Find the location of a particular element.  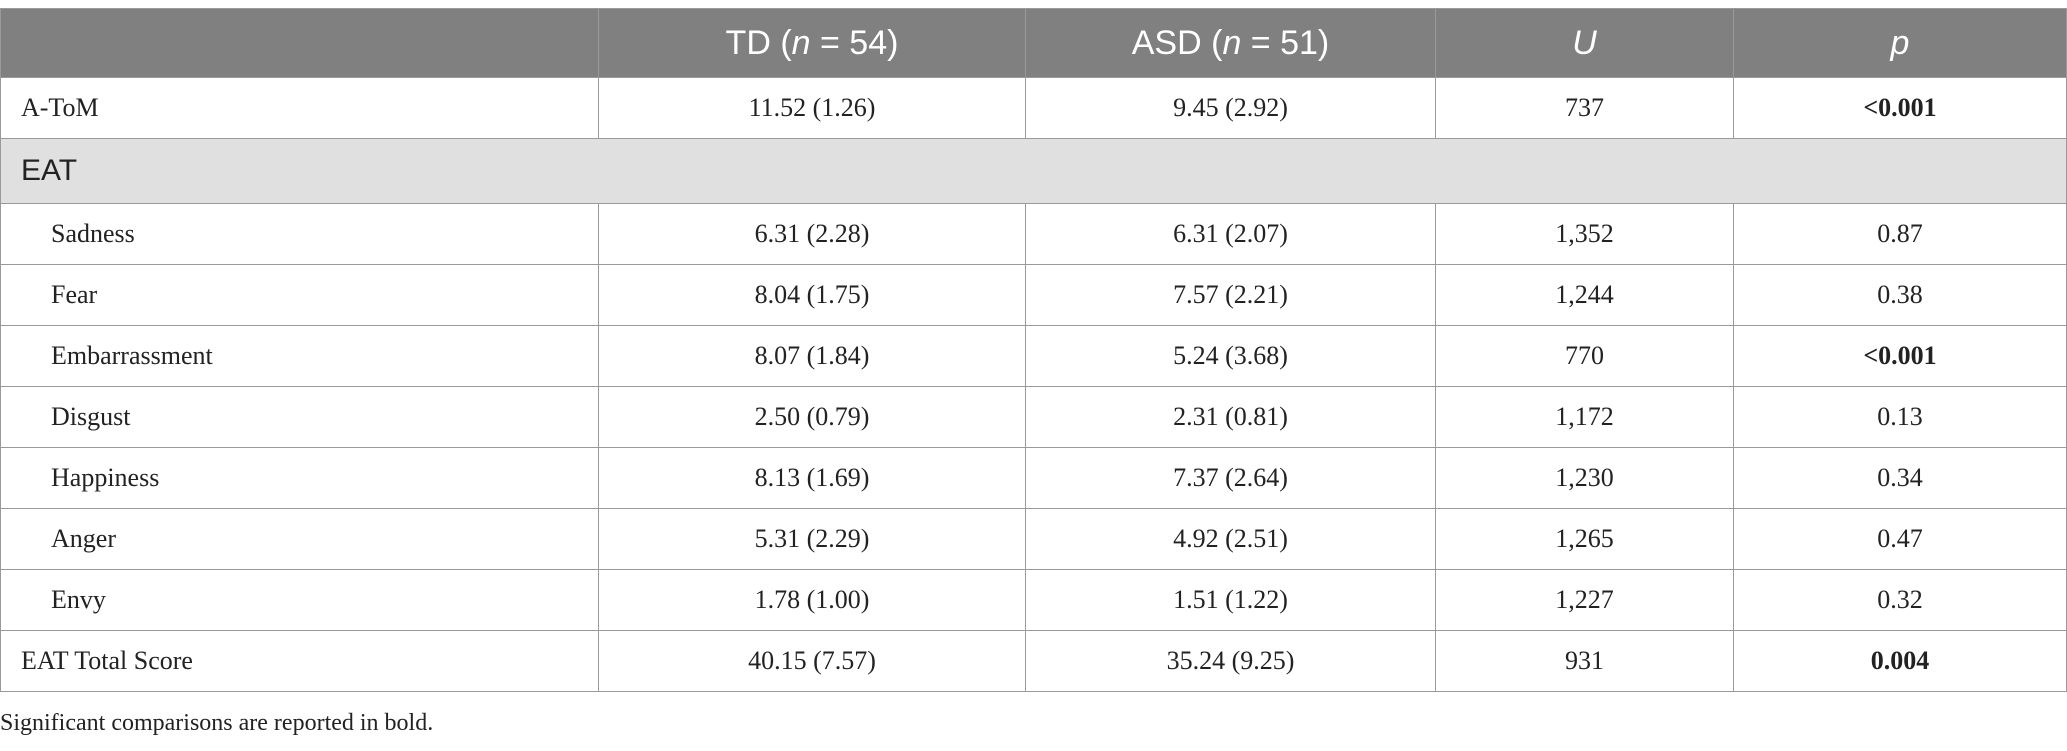

cell-asd: 7.57 (2.21) is located at coordinates (1230, 295).